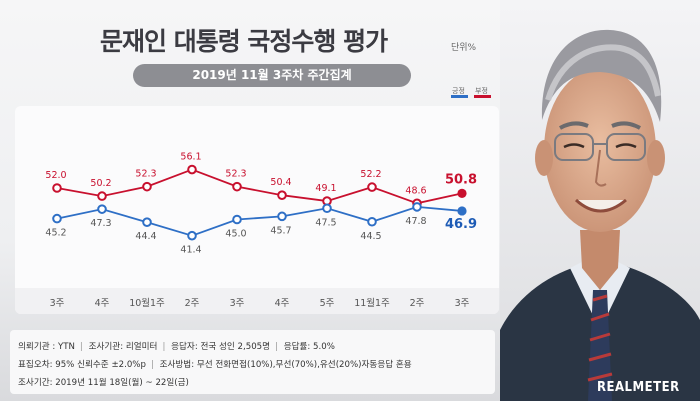 Image resolution: width=700 pixels, height=401 pixels. What do you see at coordinates (325, 188) in the screenshot?
I see `data-label-negative: 49.1` at bounding box center [325, 188].